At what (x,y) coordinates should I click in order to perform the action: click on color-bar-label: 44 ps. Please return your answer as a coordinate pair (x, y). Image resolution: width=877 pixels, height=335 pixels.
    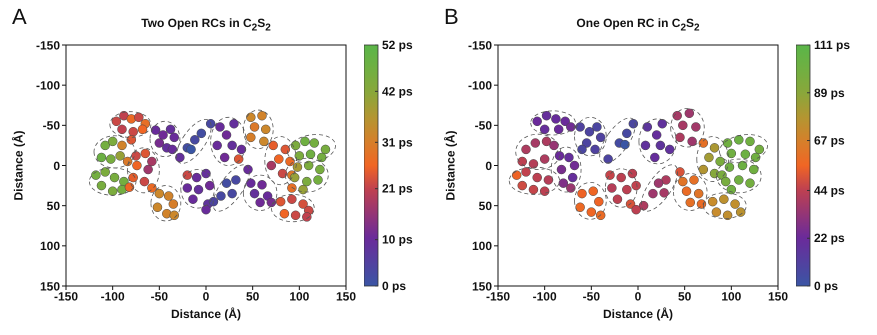
    Looking at the image, I should click on (830, 190).